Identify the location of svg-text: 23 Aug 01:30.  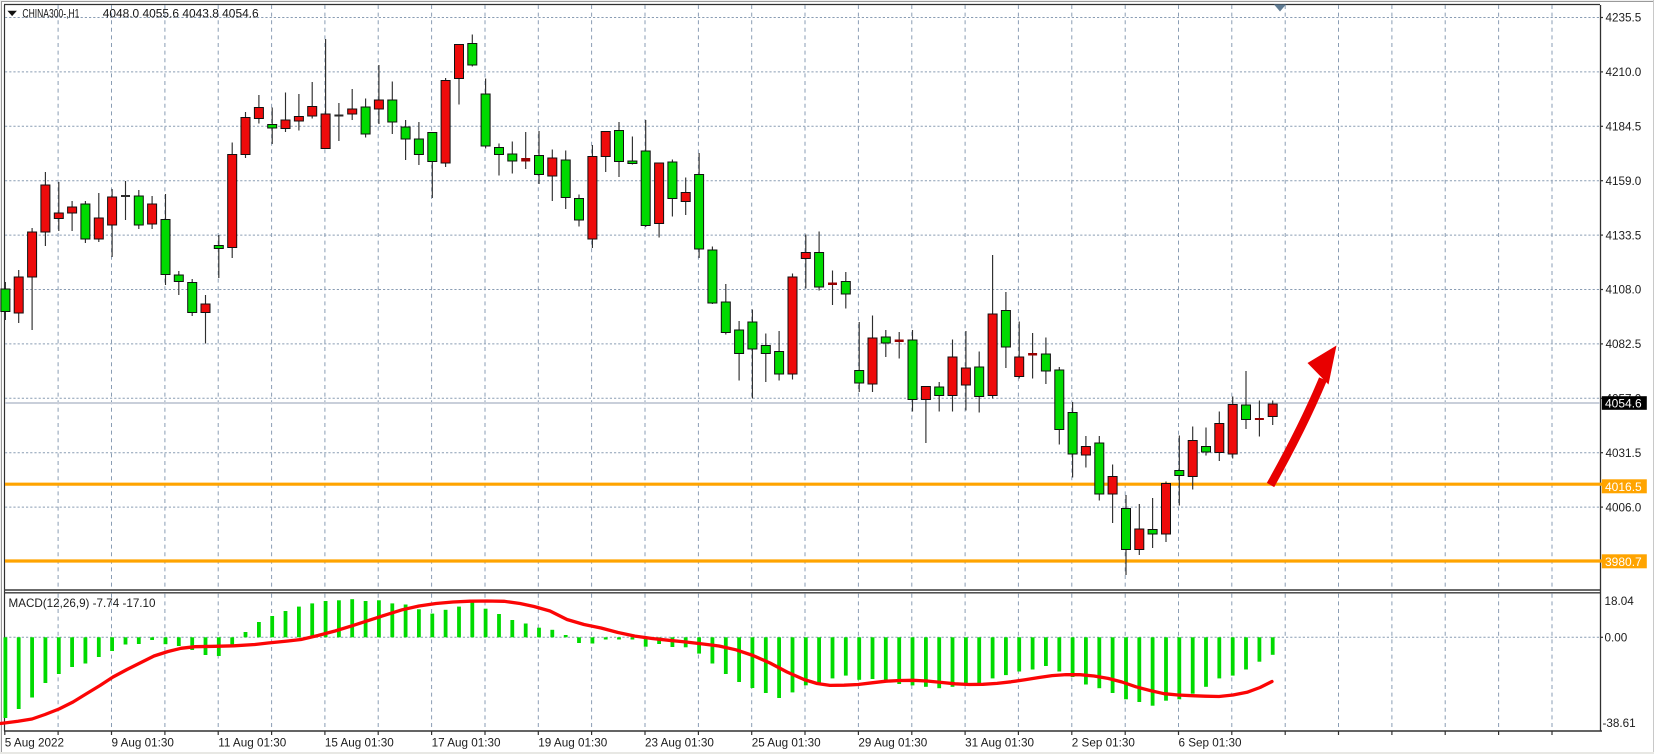
(679, 743).